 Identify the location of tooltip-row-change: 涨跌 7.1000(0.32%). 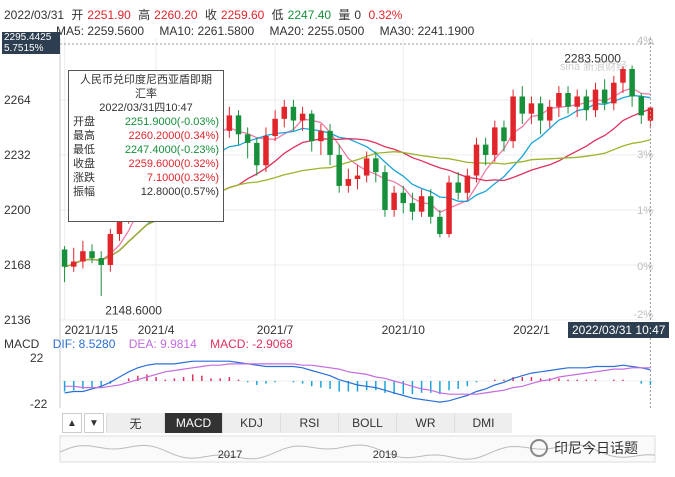
(146, 178).